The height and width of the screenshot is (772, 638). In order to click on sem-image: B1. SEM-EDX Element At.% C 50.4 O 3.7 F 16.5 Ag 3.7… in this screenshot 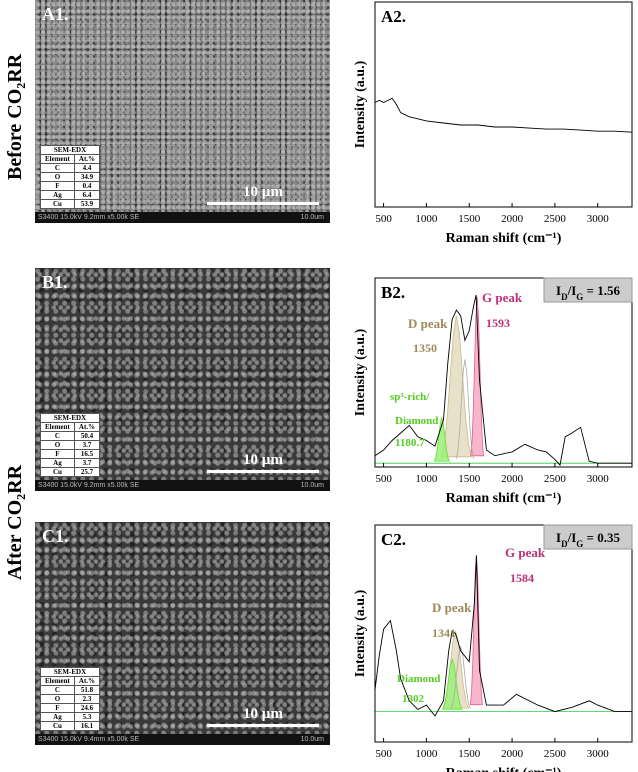, I will do `click(182, 379)`.